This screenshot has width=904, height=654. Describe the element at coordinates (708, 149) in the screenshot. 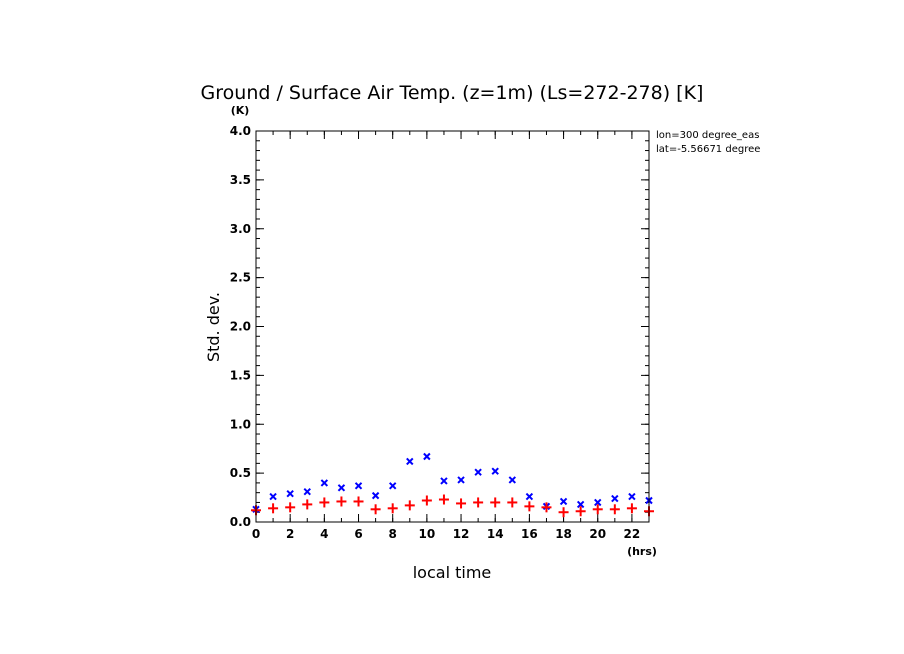

I see `annotation-lat: lat=-5.56671 degree` at that location.